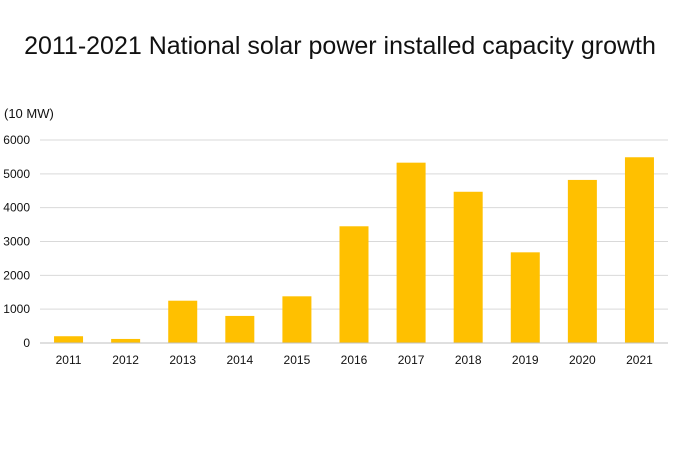 This screenshot has width=680, height=450. What do you see at coordinates (354, 360) in the screenshot?
I see `x-tick-label: 2016` at bounding box center [354, 360].